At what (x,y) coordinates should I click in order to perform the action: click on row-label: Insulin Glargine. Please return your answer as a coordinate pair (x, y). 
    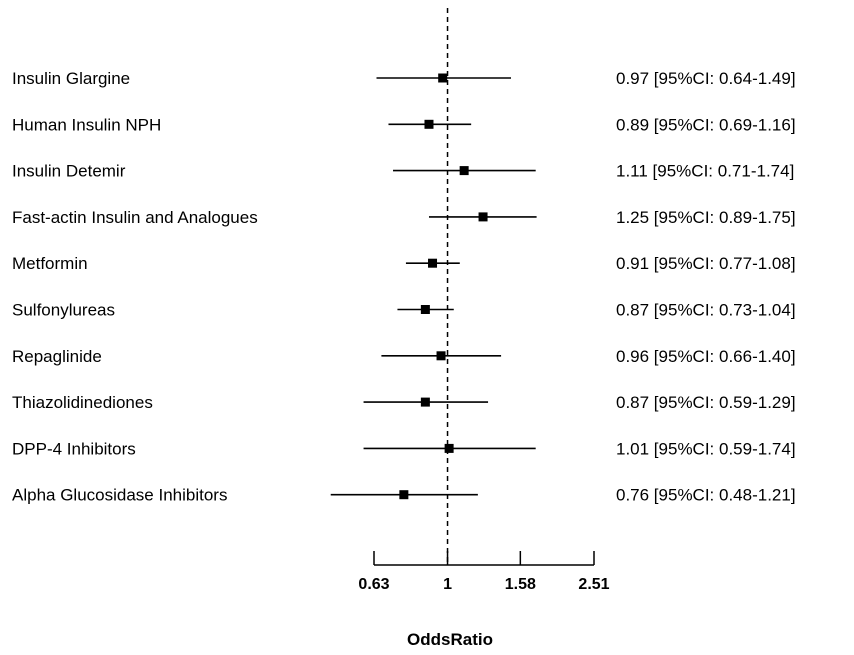
    Looking at the image, I should click on (71, 78).